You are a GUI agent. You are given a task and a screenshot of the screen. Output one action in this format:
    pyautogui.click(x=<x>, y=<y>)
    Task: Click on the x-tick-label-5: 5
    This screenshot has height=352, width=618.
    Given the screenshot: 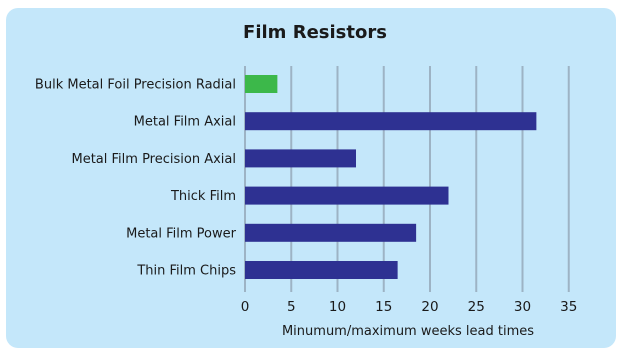 What is the action you would take?
    pyautogui.click(x=291, y=307)
    